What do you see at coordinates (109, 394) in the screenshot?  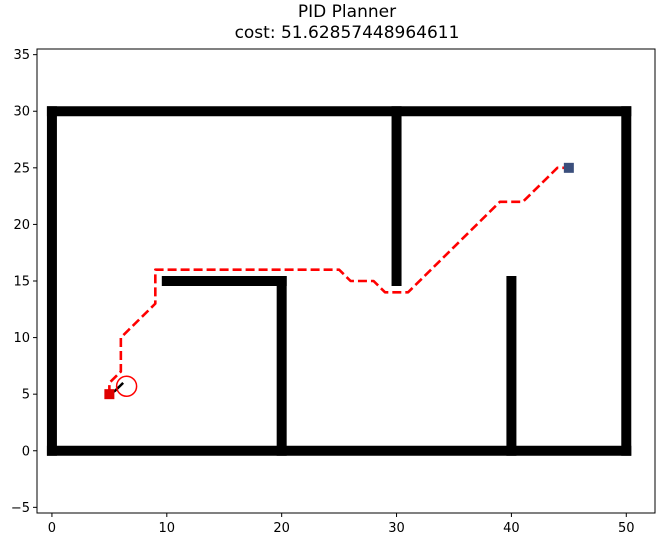 I see `start-marker` at bounding box center [109, 394].